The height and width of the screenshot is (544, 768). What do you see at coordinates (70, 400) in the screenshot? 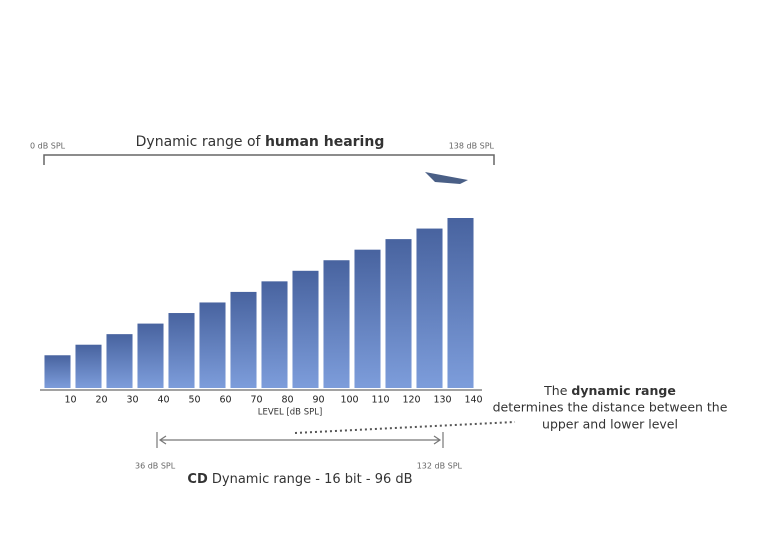
I see `x-tick-label: 10` at bounding box center [70, 400].